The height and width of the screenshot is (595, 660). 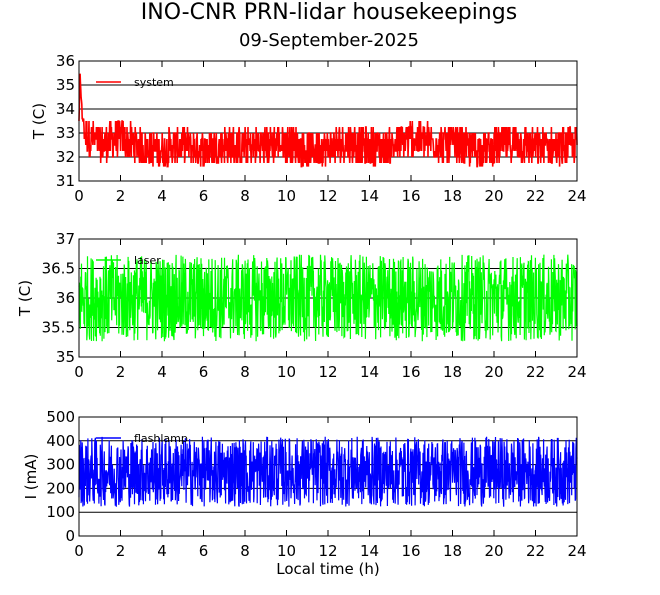 I want to click on y-tick-label: 500, so click(x=60, y=417).